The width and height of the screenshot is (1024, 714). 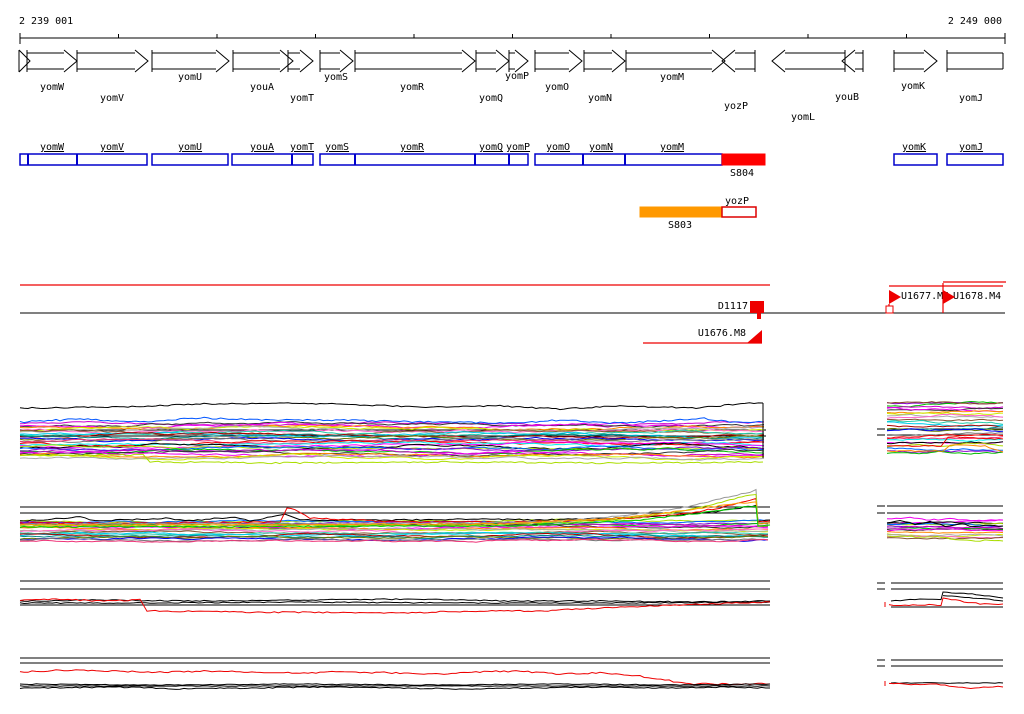 I want to click on ruler-start-coordinate: 2 239 001, so click(x=46, y=21).